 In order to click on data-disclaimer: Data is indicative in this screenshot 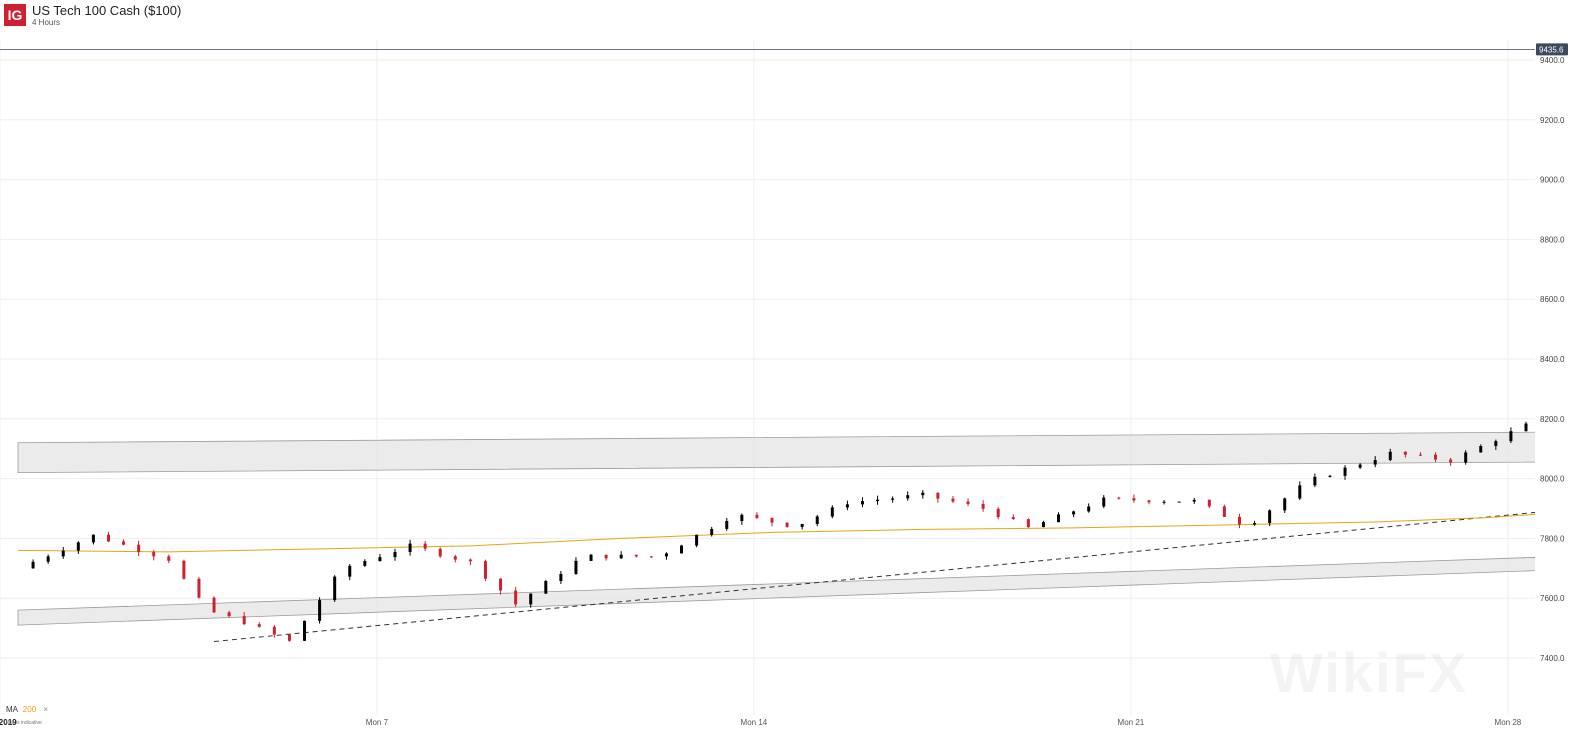, I will do `click(23, 723)`.